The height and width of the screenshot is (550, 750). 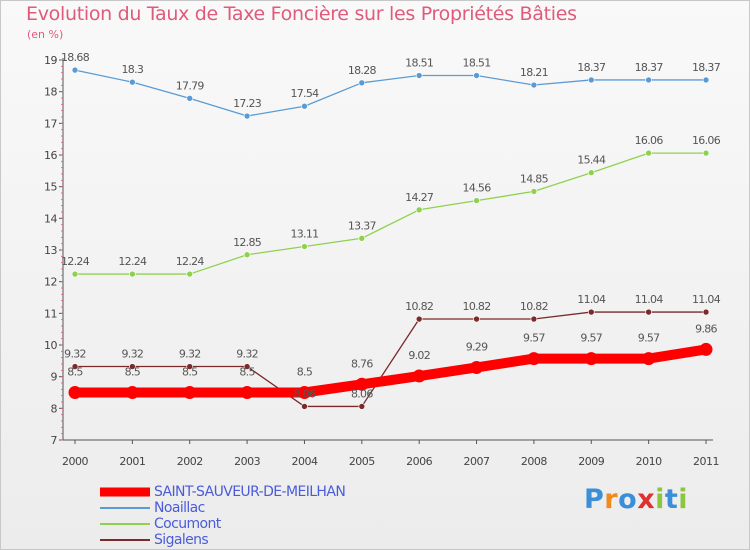 What do you see at coordinates (250, 492) in the screenshot?
I see `legend-label: SAINT-SAUVEUR-DE-MEILHAN` at bounding box center [250, 492].